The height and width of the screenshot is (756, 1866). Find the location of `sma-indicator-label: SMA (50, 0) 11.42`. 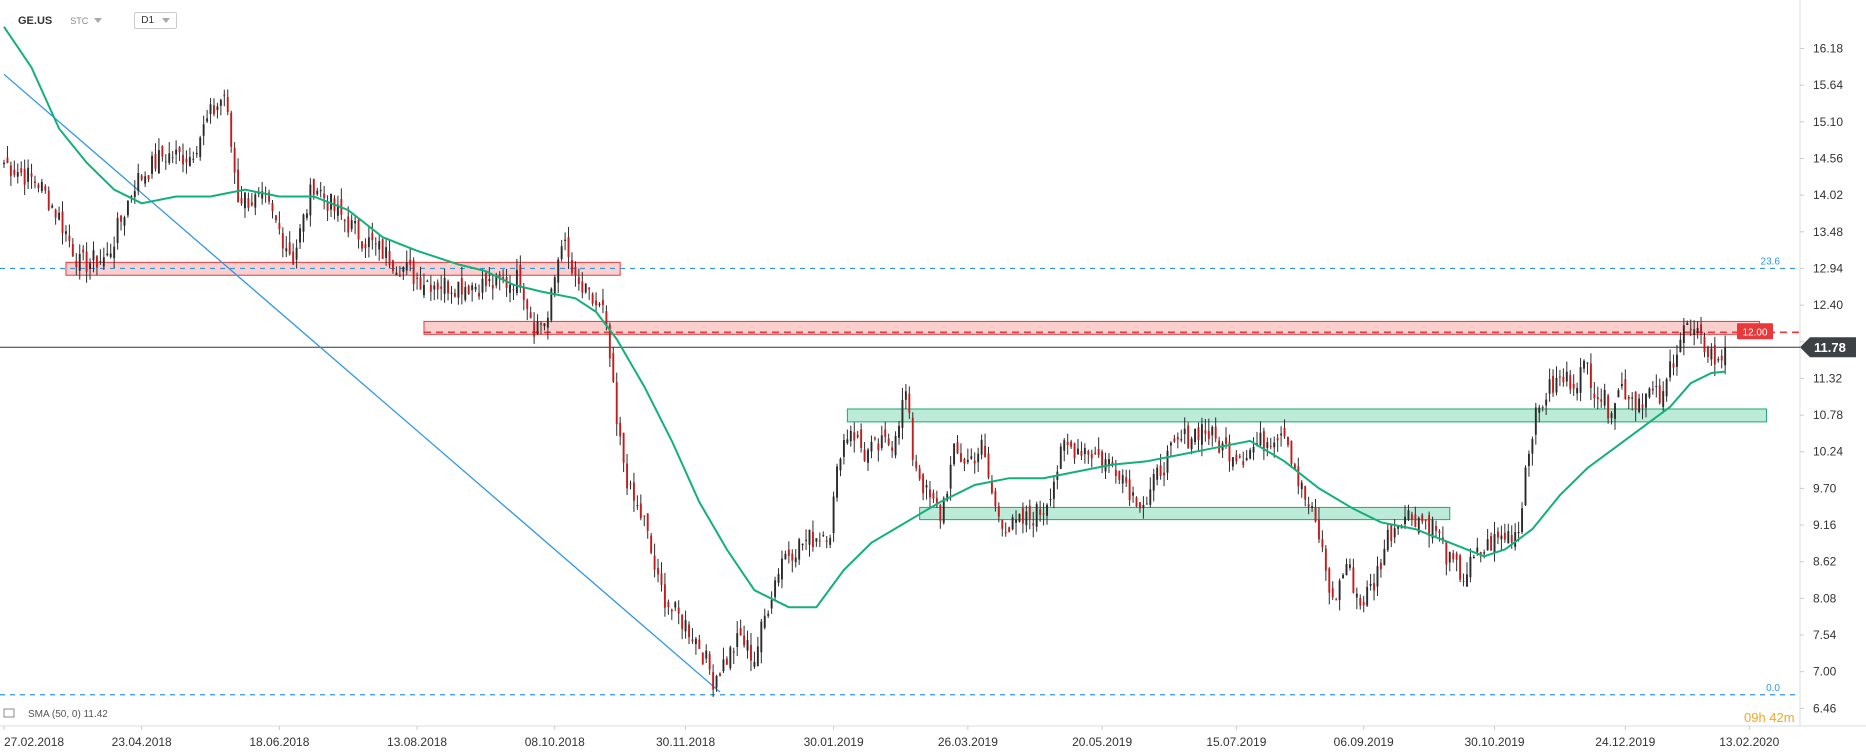

sma-indicator-label: SMA (50, 0) 11.42 is located at coordinates (68, 714).